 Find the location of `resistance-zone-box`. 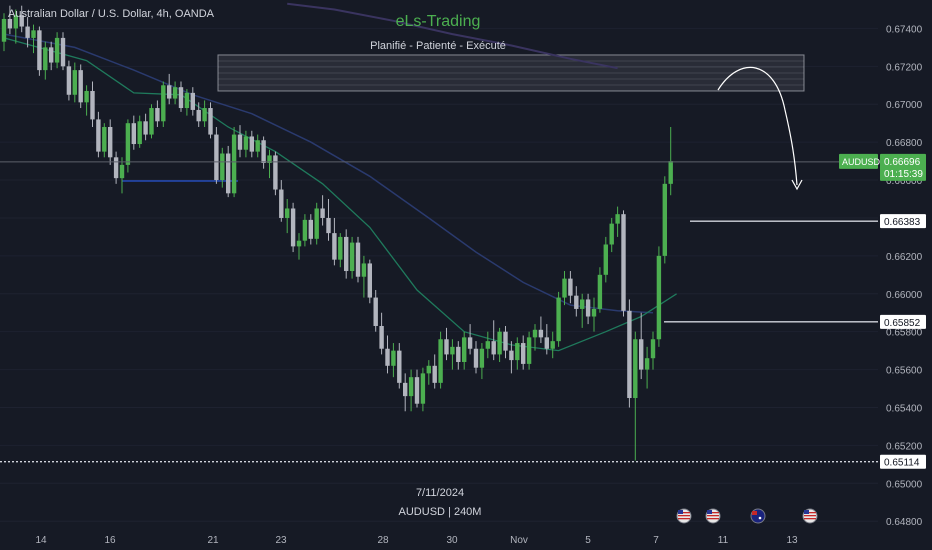

resistance-zone-box is located at coordinates (511, 73).